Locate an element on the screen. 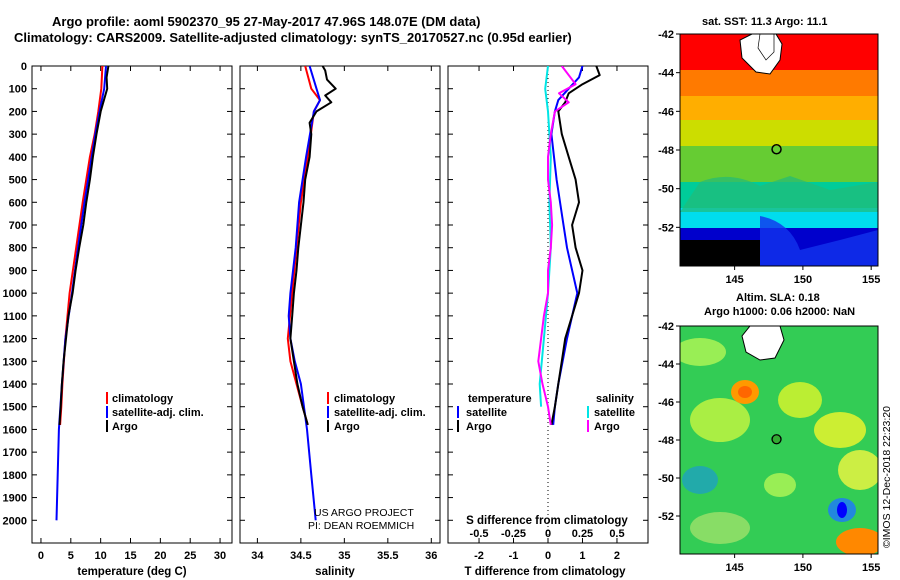 The height and width of the screenshot is (580, 900). x2-tick-label: -0.5 is located at coordinates (479, 534).